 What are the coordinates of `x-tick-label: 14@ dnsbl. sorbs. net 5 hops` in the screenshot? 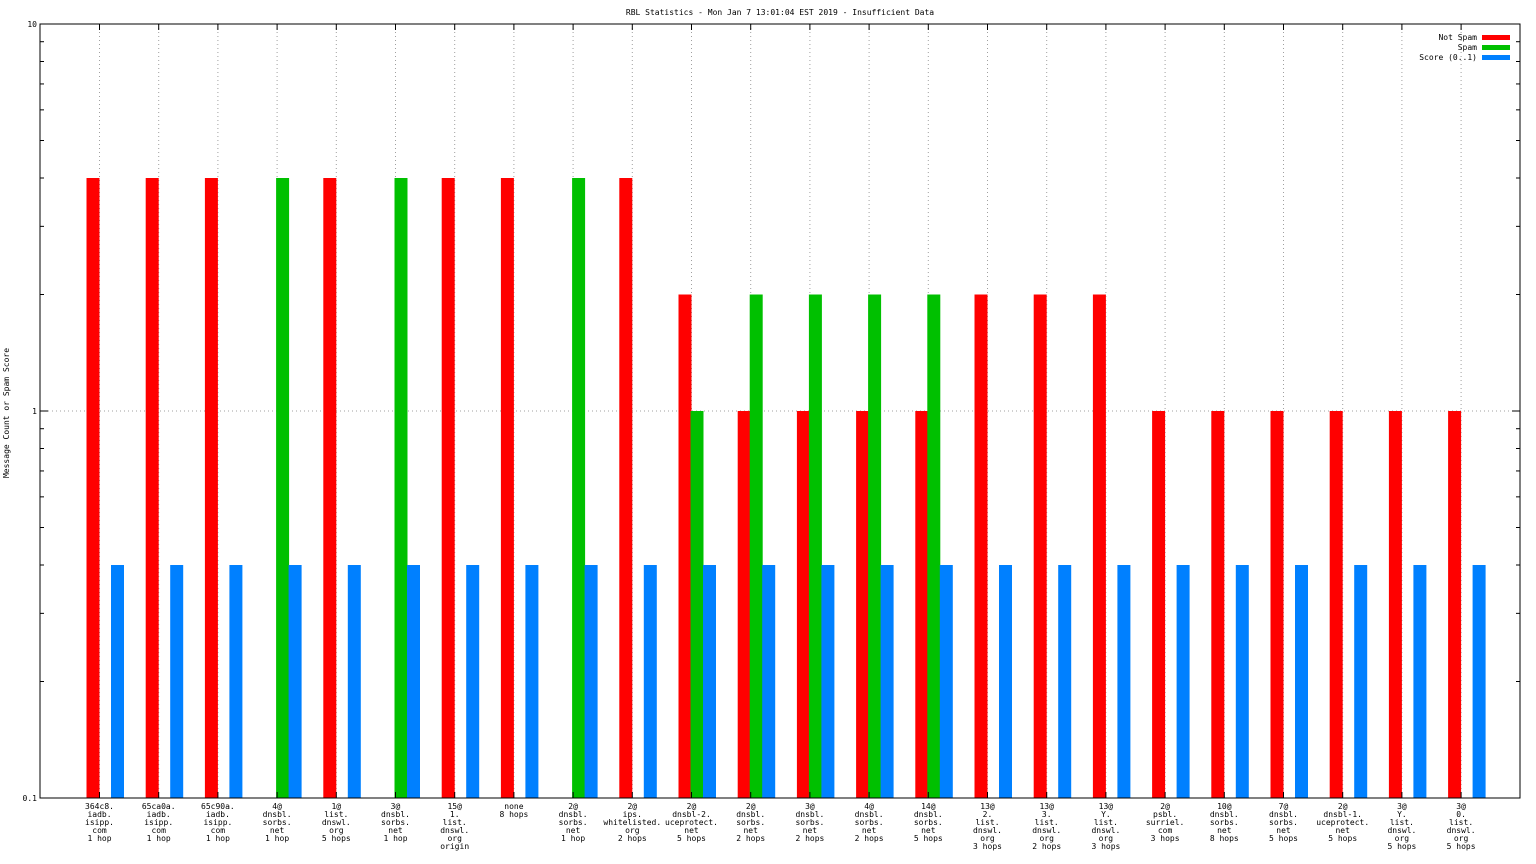 It's located at (928, 822).